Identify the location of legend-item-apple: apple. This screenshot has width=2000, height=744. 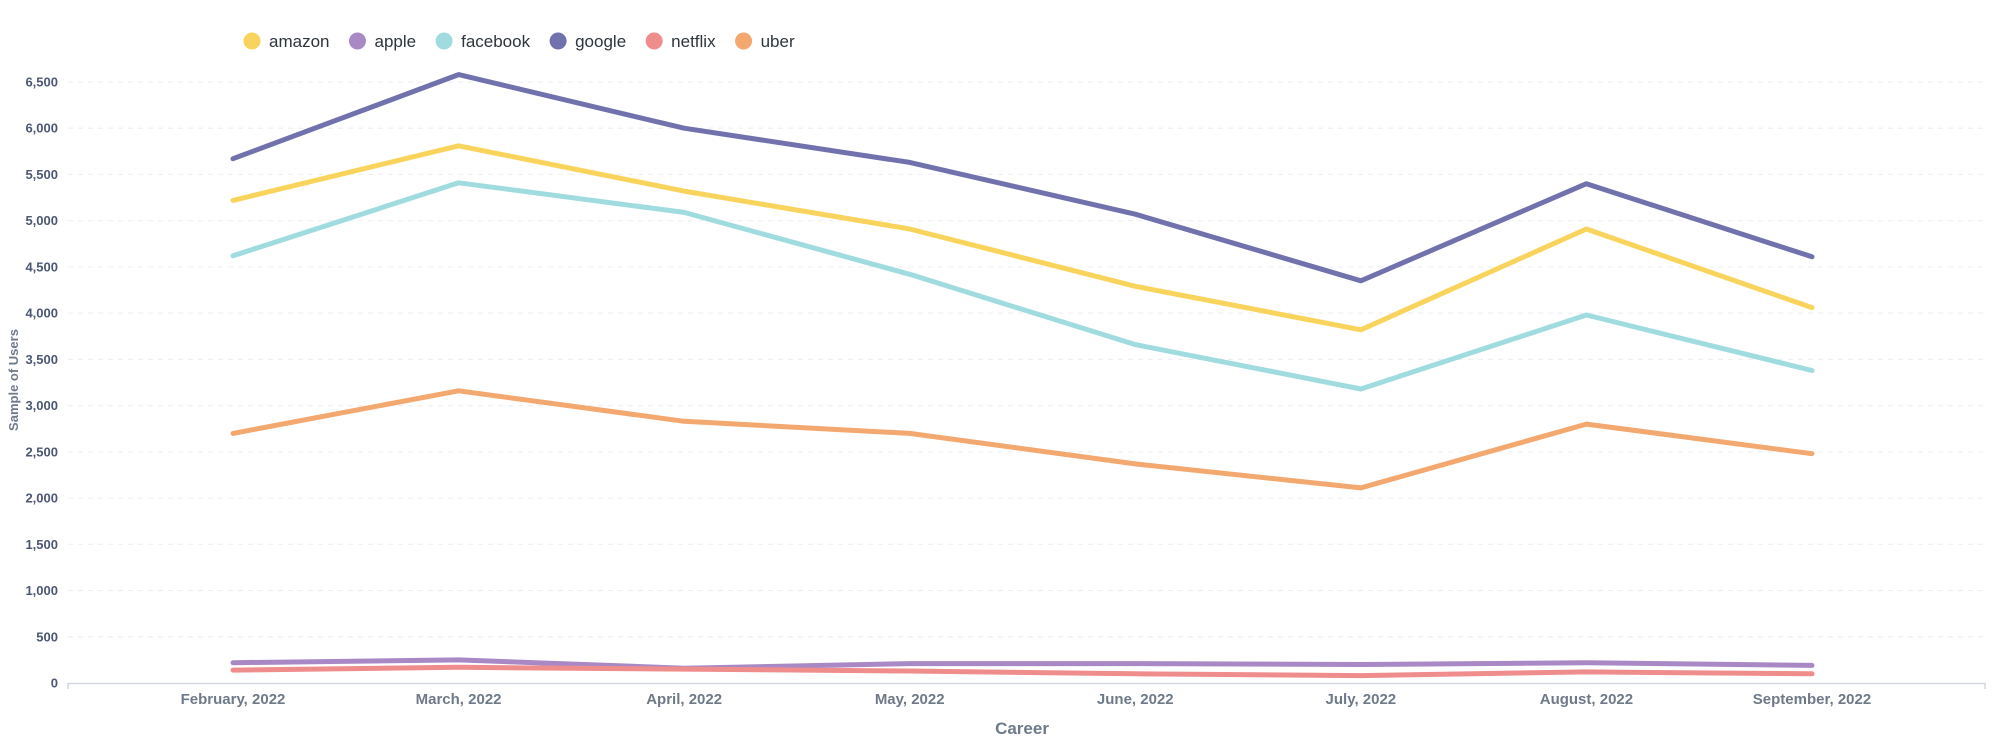
(382, 41).